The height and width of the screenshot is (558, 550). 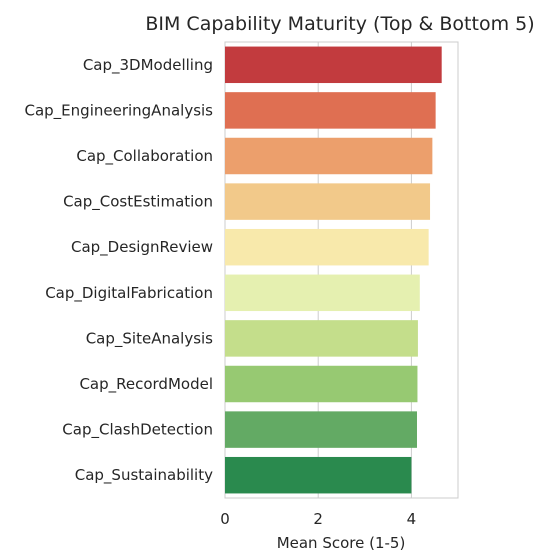 I want to click on x-tick-label: 4, so click(x=412, y=519).